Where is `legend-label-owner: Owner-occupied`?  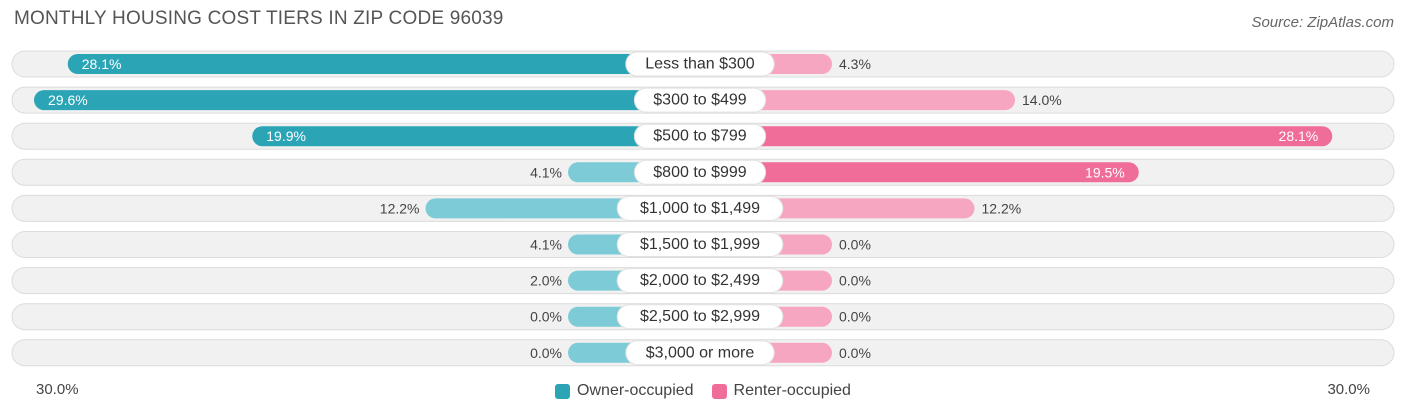
legend-label-owner: Owner-occupied is located at coordinates (635, 390).